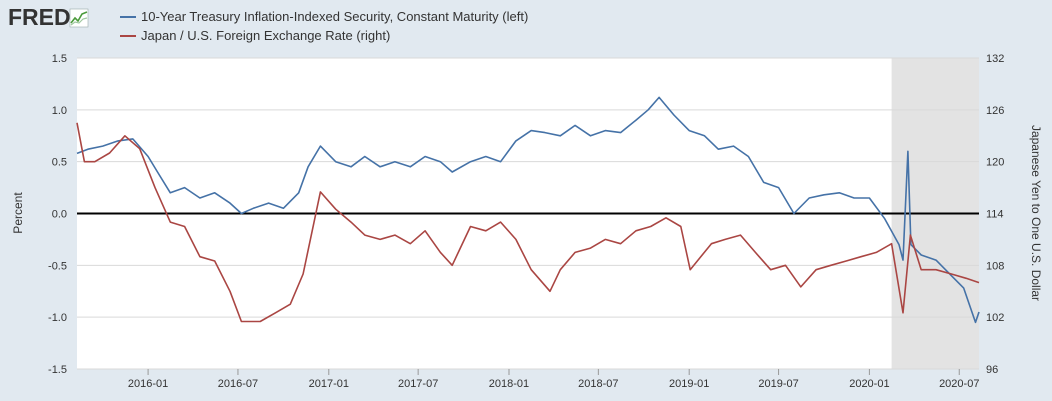 The image size is (1052, 401). I want to click on y-tick-right: 108, so click(995, 266).